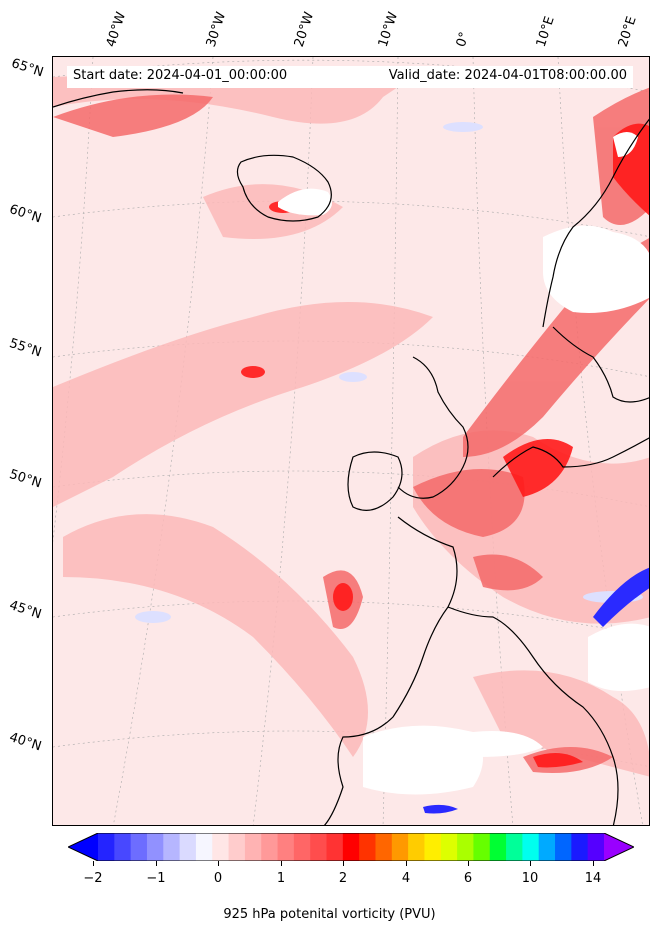 This screenshot has width=659, height=936. I want to click on colorbar-tick-label: 2, so click(343, 878).